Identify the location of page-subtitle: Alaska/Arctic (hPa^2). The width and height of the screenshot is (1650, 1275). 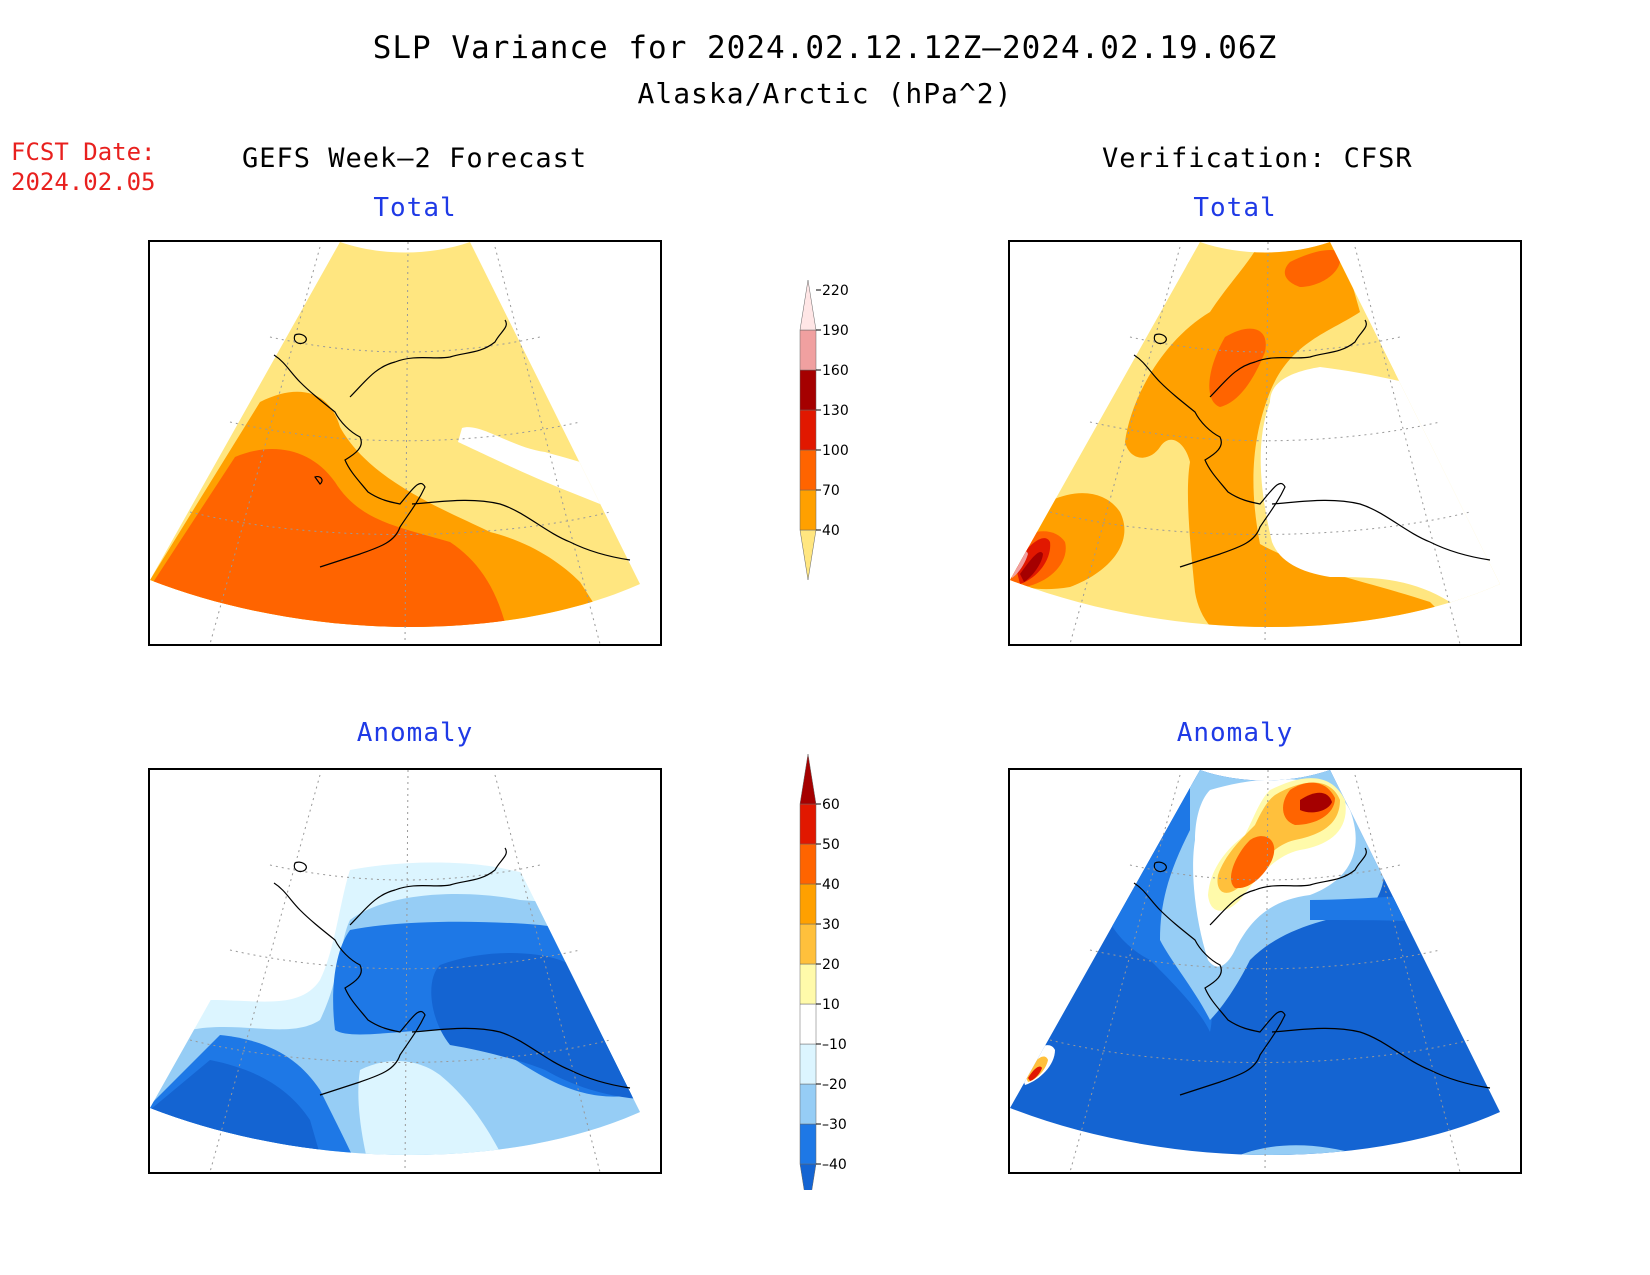
(825, 93).